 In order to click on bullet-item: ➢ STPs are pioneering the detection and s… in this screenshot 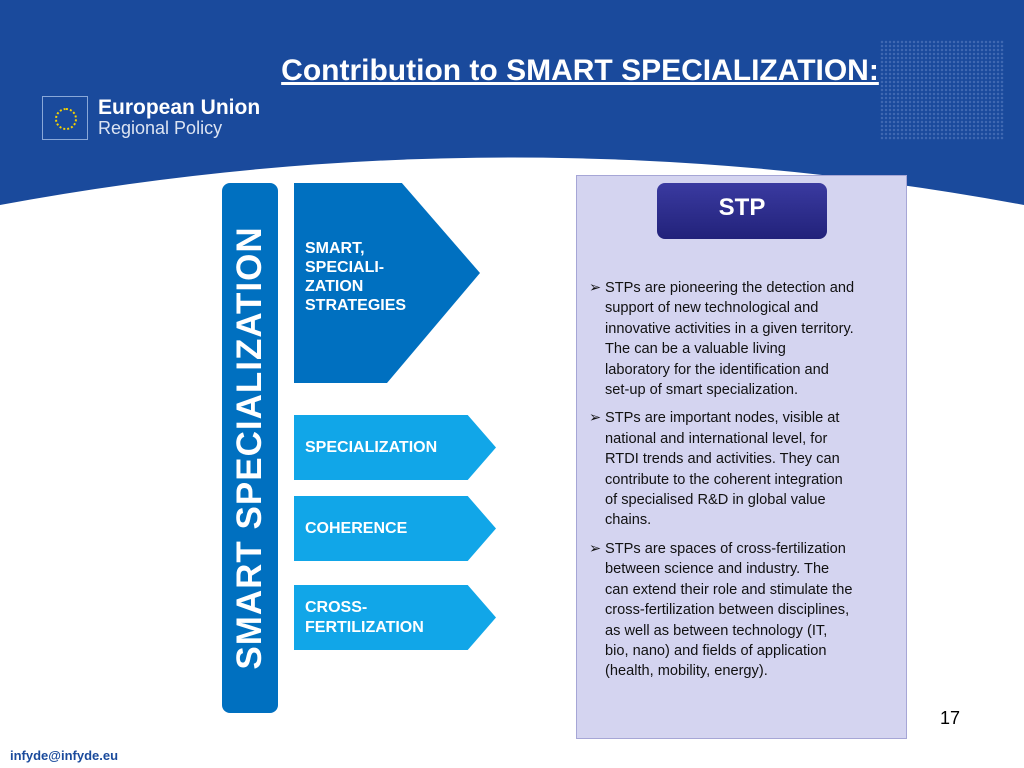, I will do `click(747, 339)`.